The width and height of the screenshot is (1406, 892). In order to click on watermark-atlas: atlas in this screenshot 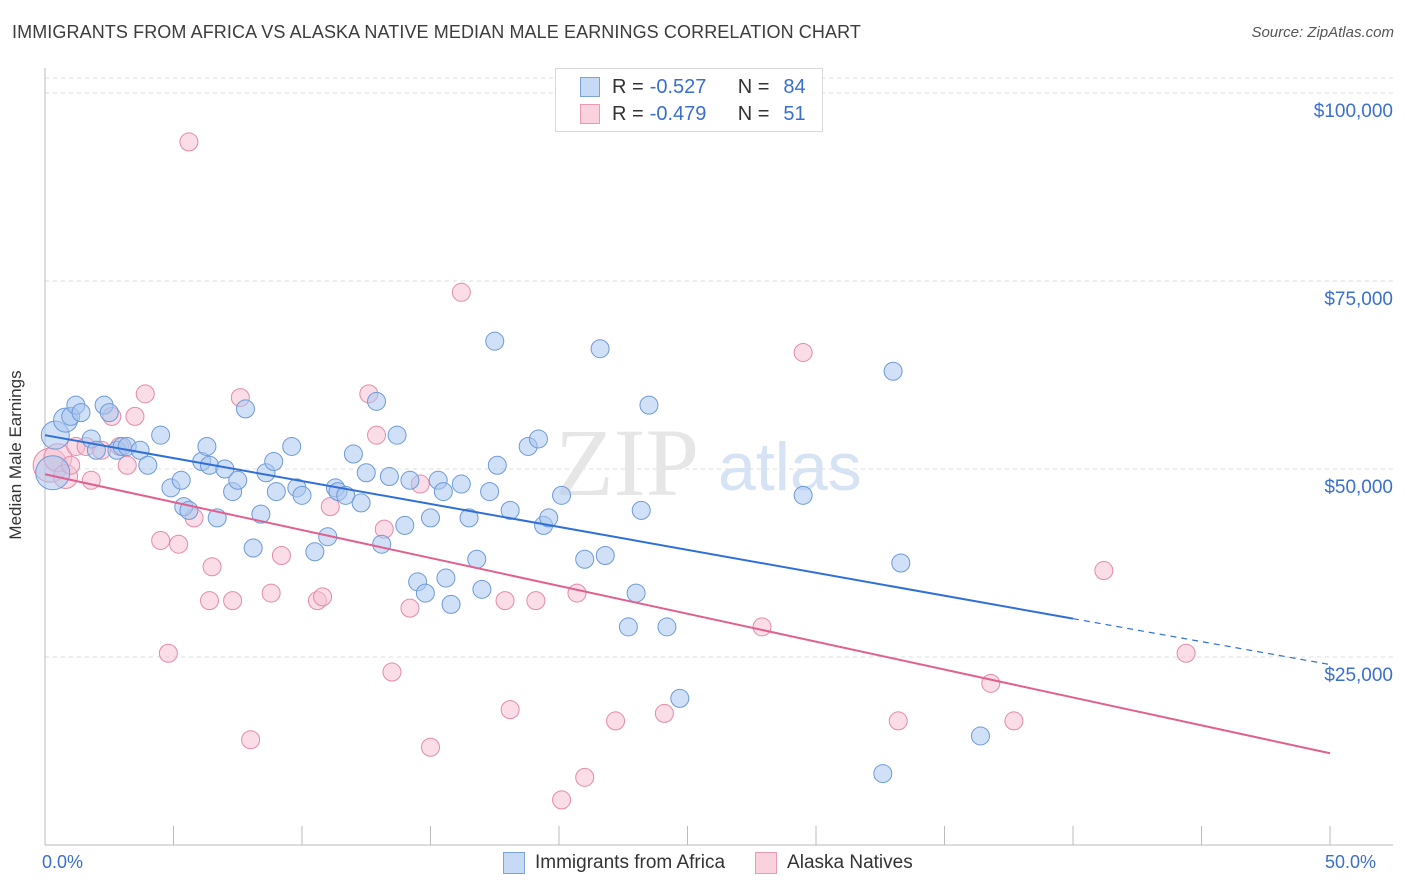, I will do `click(790, 467)`.